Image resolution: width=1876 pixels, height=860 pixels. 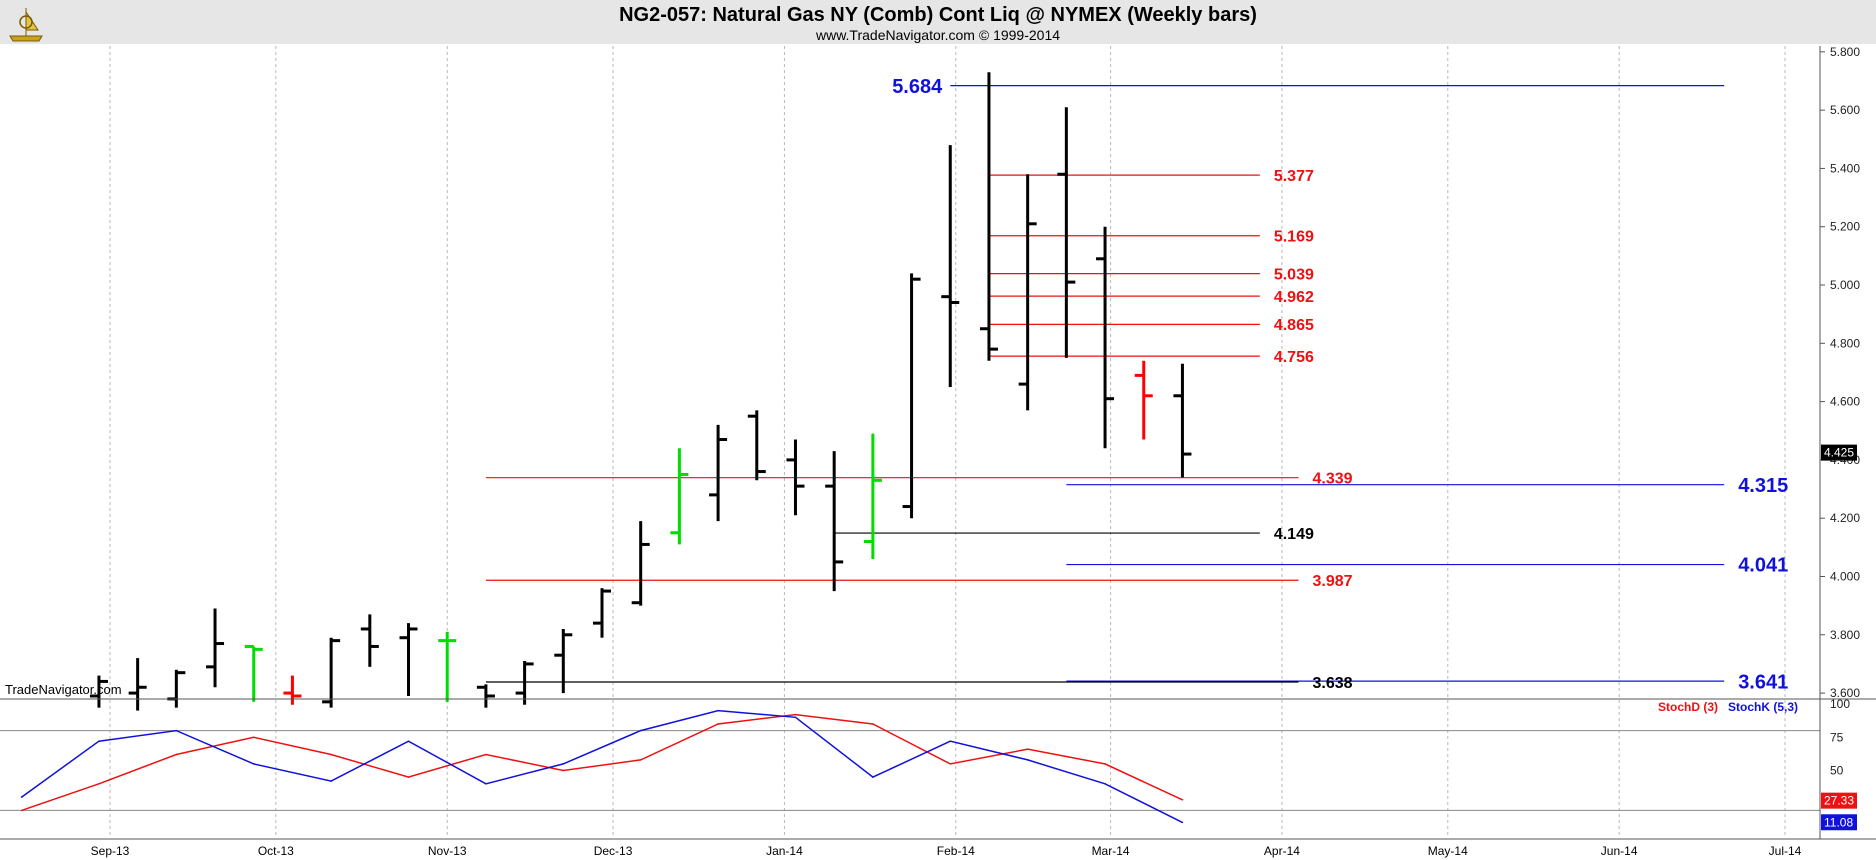 What do you see at coordinates (1294, 176) in the screenshot?
I see `level-label: 5.377` at bounding box center [1294, 176].